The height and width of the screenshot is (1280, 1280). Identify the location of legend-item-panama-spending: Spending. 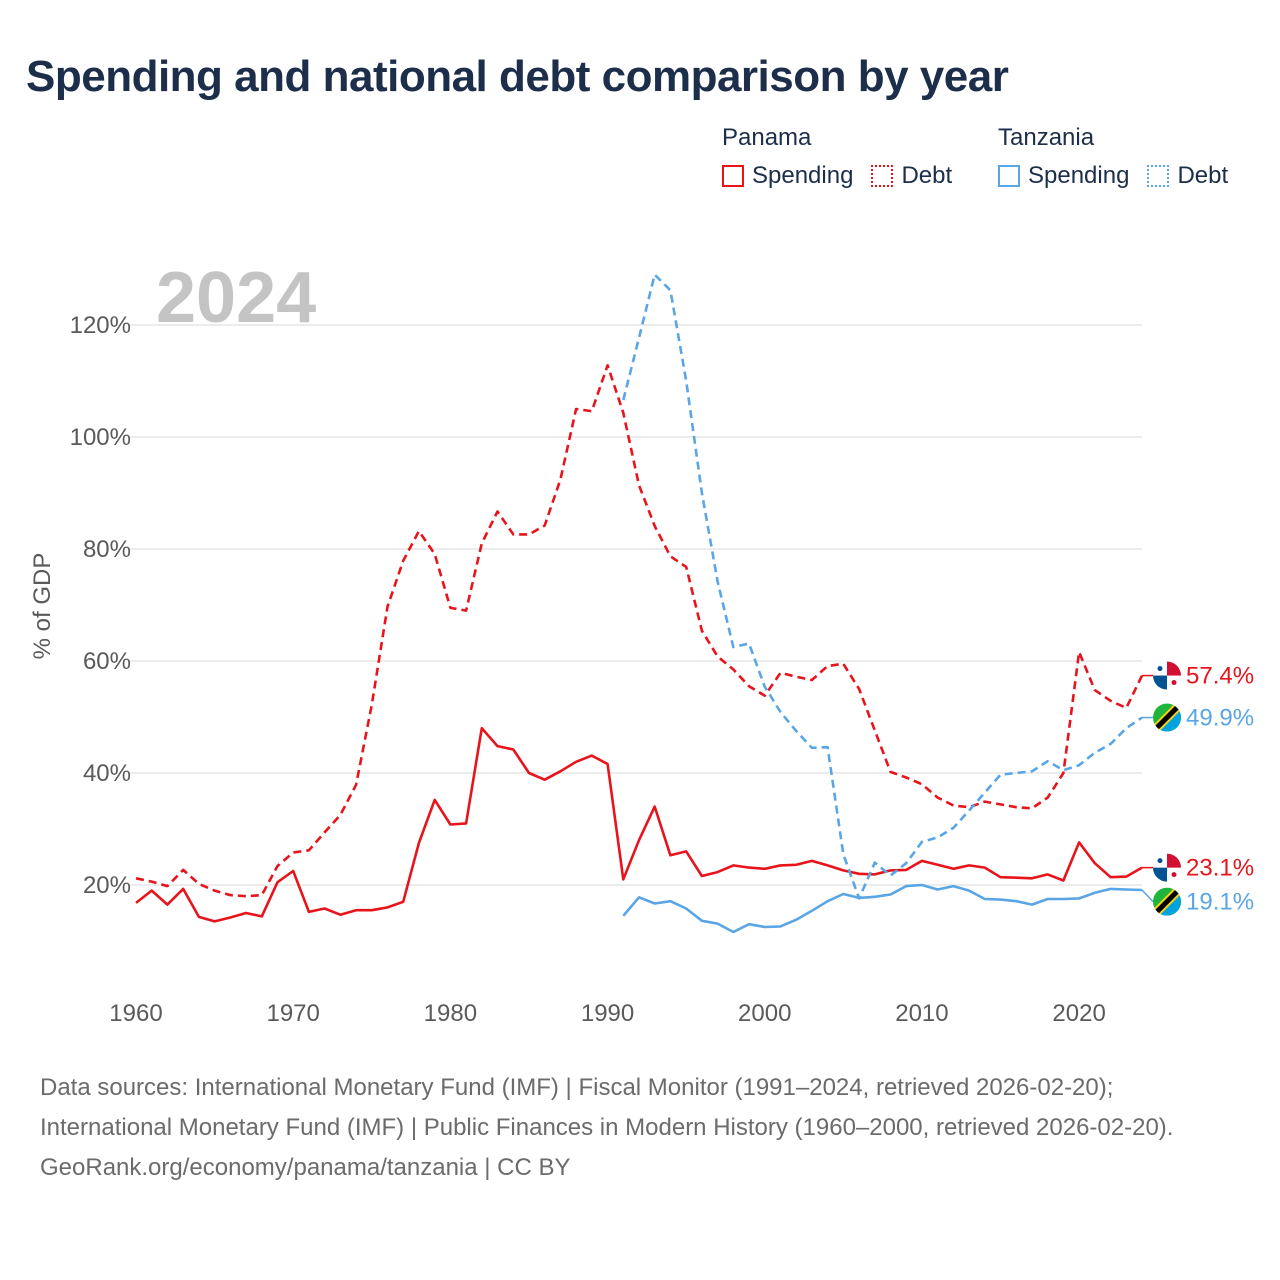
(787, 176).